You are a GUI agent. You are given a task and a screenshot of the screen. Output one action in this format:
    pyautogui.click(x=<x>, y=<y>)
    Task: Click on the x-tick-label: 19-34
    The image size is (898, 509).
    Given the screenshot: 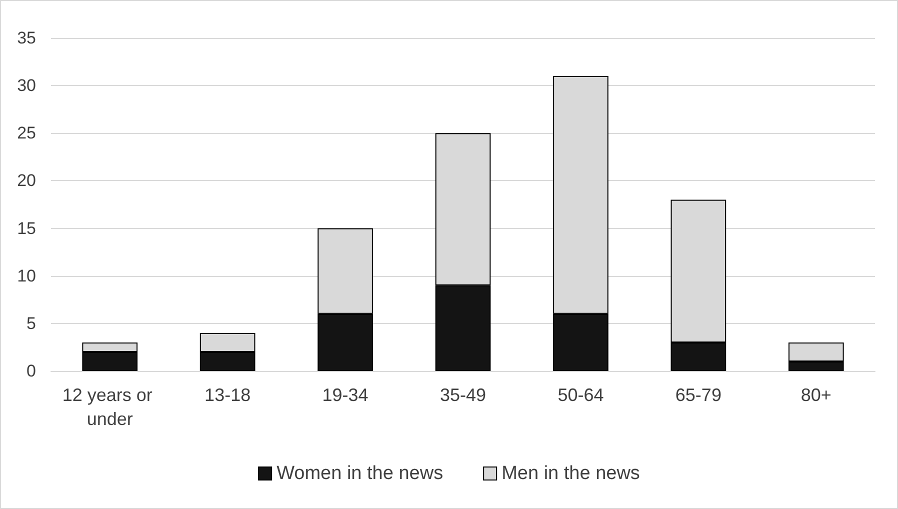 What is the action you would take?
    pyautogui.click(x=345, y=395)
    